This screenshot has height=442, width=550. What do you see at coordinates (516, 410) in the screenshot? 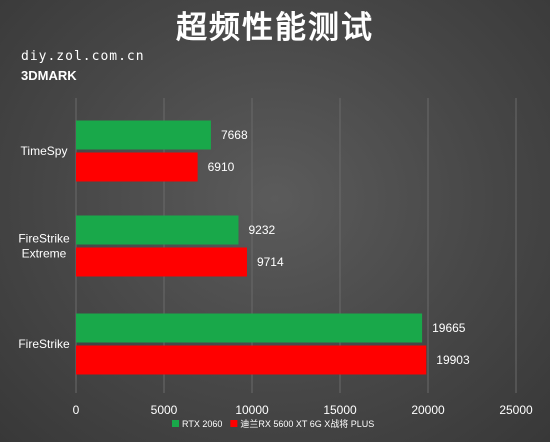
I see `x-tick-label: 25000` at bounding box center [516, 410].